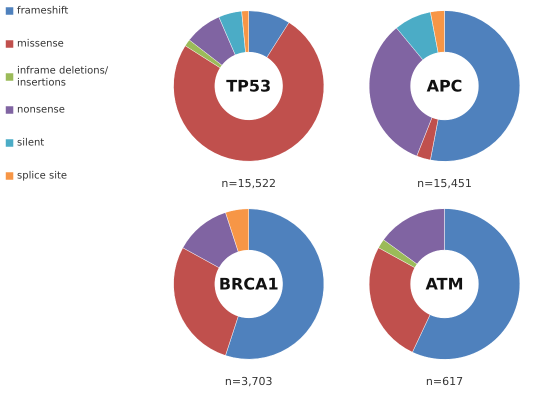 Image resolution: width=556 pixels, height=400 pixels. Describe the element at coordinates (444, 86) in the screenshot. I see `text: APC` at that location.